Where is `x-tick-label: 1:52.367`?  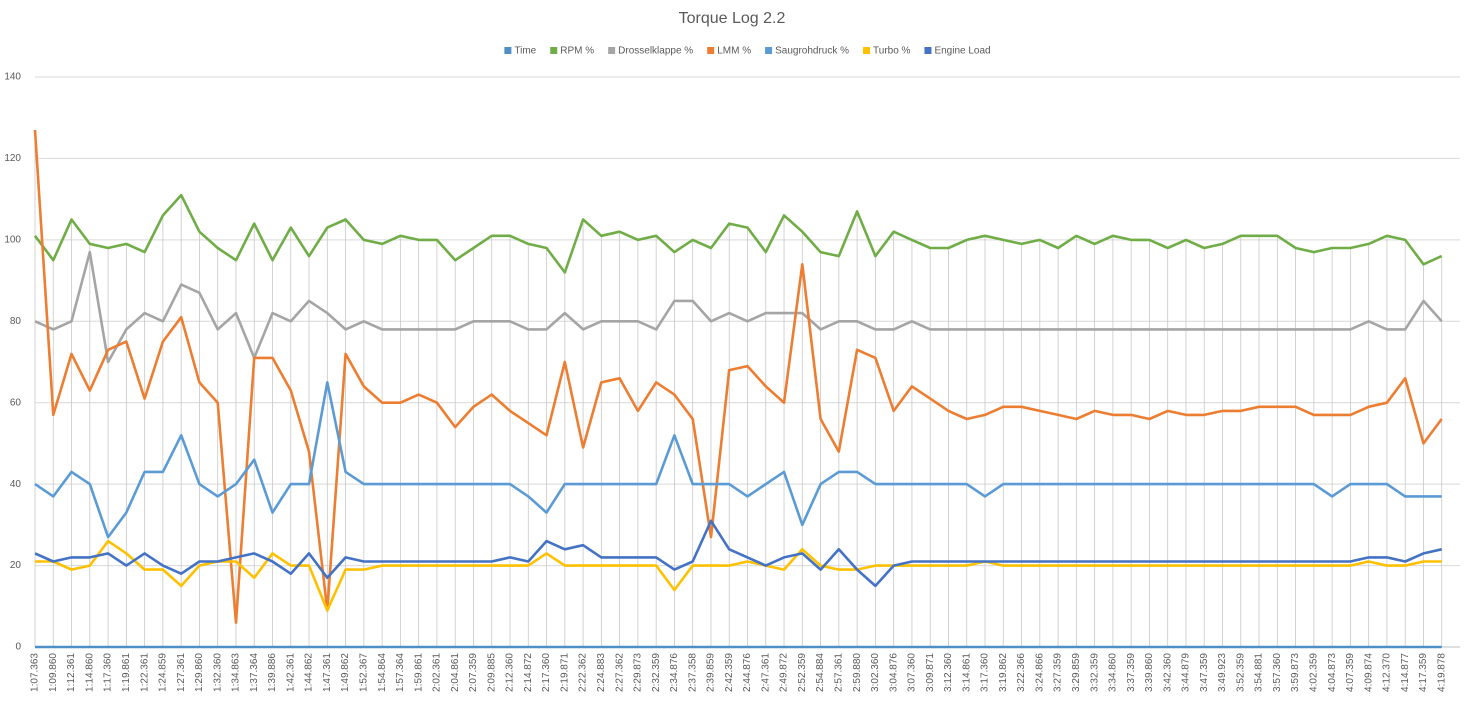 x-tick-label: 1:52.367 is located at coordinates (363, 672).